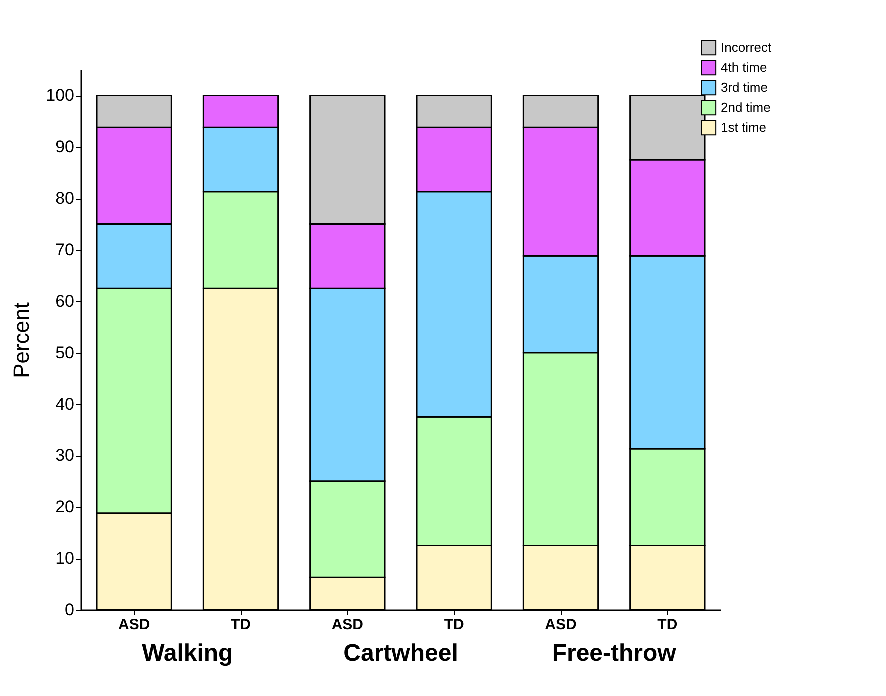 The height and width of the screenshot is (696, 886). Describe the element at coordinates (69, 610) in the screenshot. I see `y-tick-label: 0` at that location.